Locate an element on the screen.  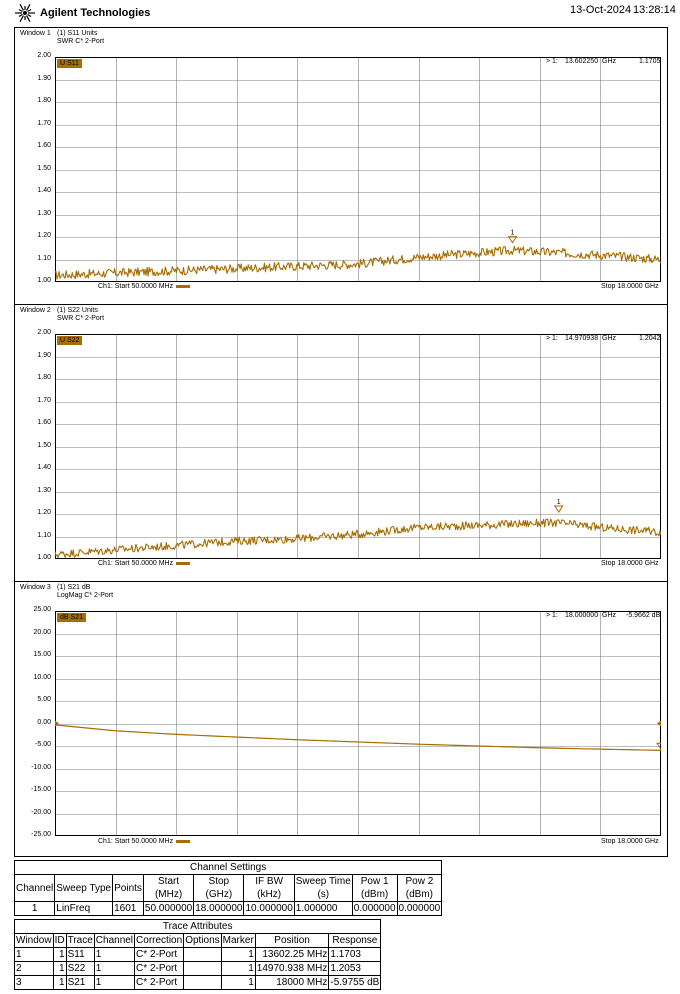
y-tick-label: -20.00 is located at coordinates (41, 812).